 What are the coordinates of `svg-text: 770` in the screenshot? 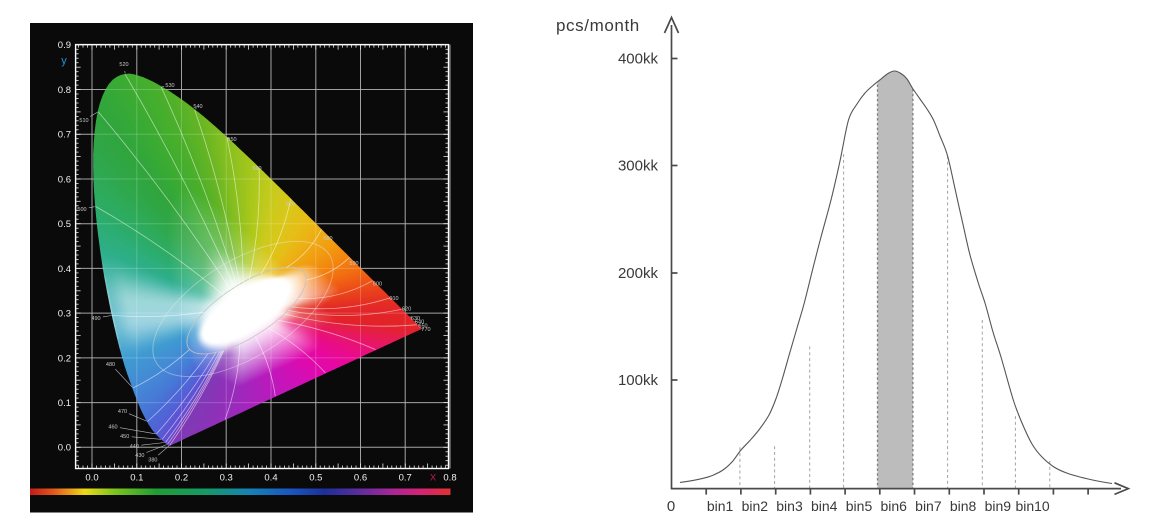 It's located at (425, 330).